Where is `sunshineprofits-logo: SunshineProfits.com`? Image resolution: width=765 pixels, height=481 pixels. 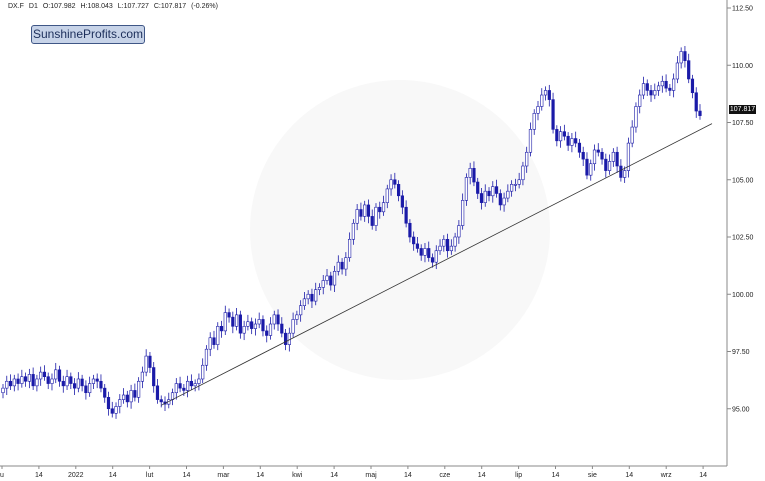 sunshineprofits-logo: SunshineProfits.com is located at coordinates (88, 34).